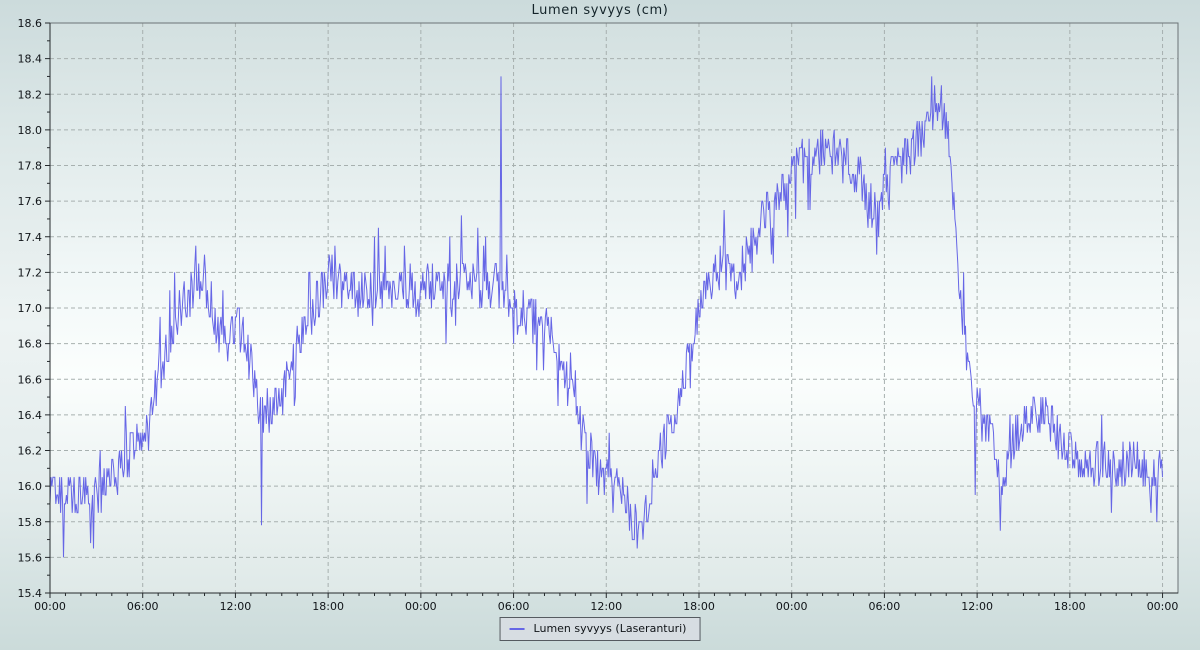 The width and height of the screenshot is (1200, 650). What do you see at coordinates (600, 10) in the screenshot?
I see `chart-title: Lumen syvyys (cm)` at bounding box center [600, 10].